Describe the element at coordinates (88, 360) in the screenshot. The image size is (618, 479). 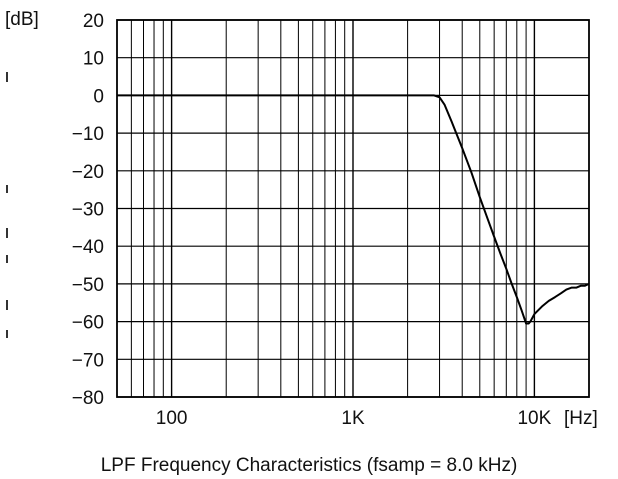
I see `y-tick-label: −70` at that location.